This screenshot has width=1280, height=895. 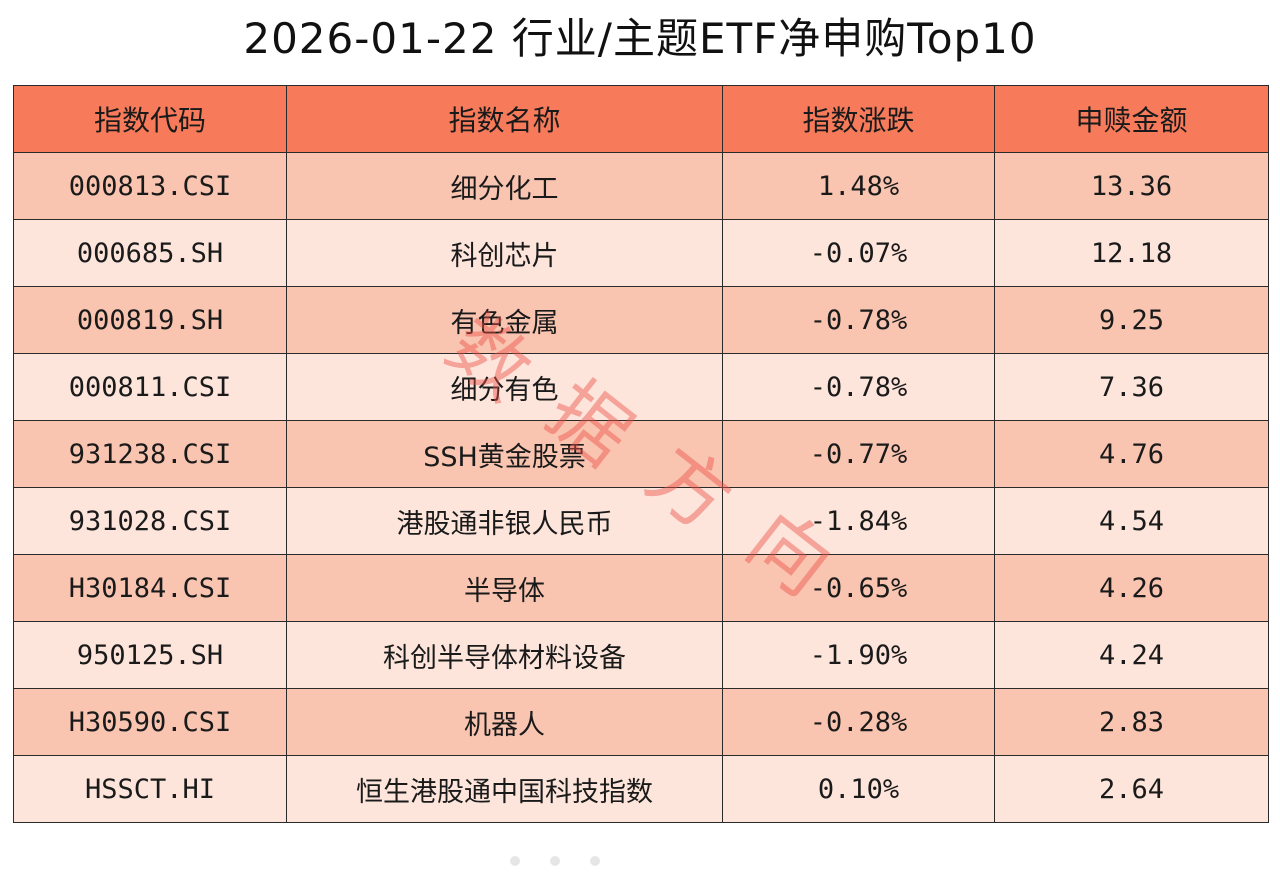 What do you see at coordinates (504, 186) in the screenshot?
I see `cell-name: 细分化工` at bounding box center [504, 186].